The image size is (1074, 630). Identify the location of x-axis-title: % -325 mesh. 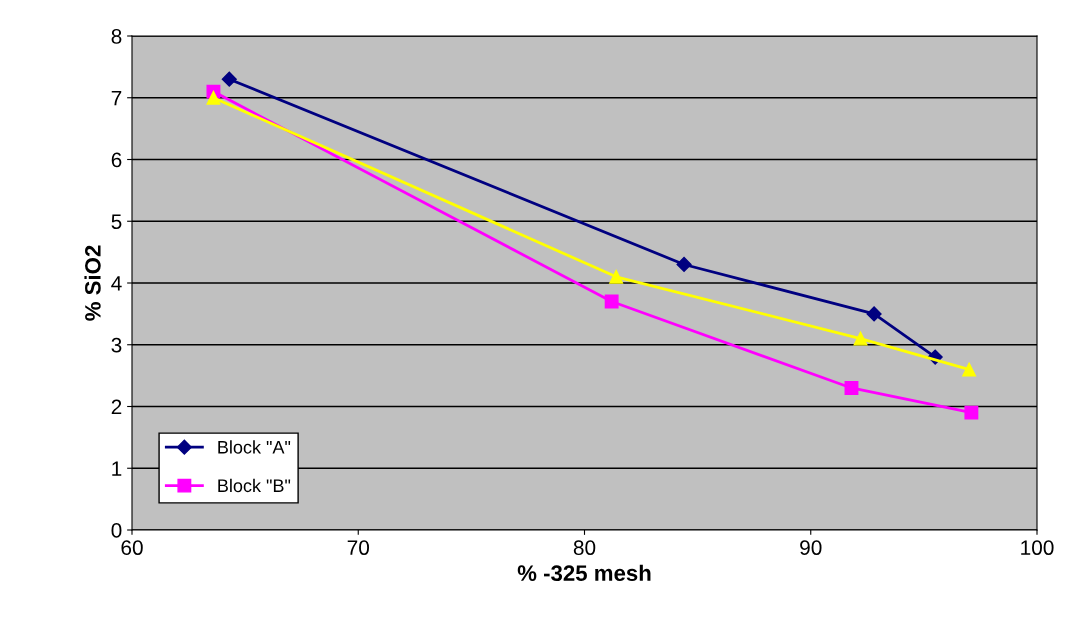
(584, 573).